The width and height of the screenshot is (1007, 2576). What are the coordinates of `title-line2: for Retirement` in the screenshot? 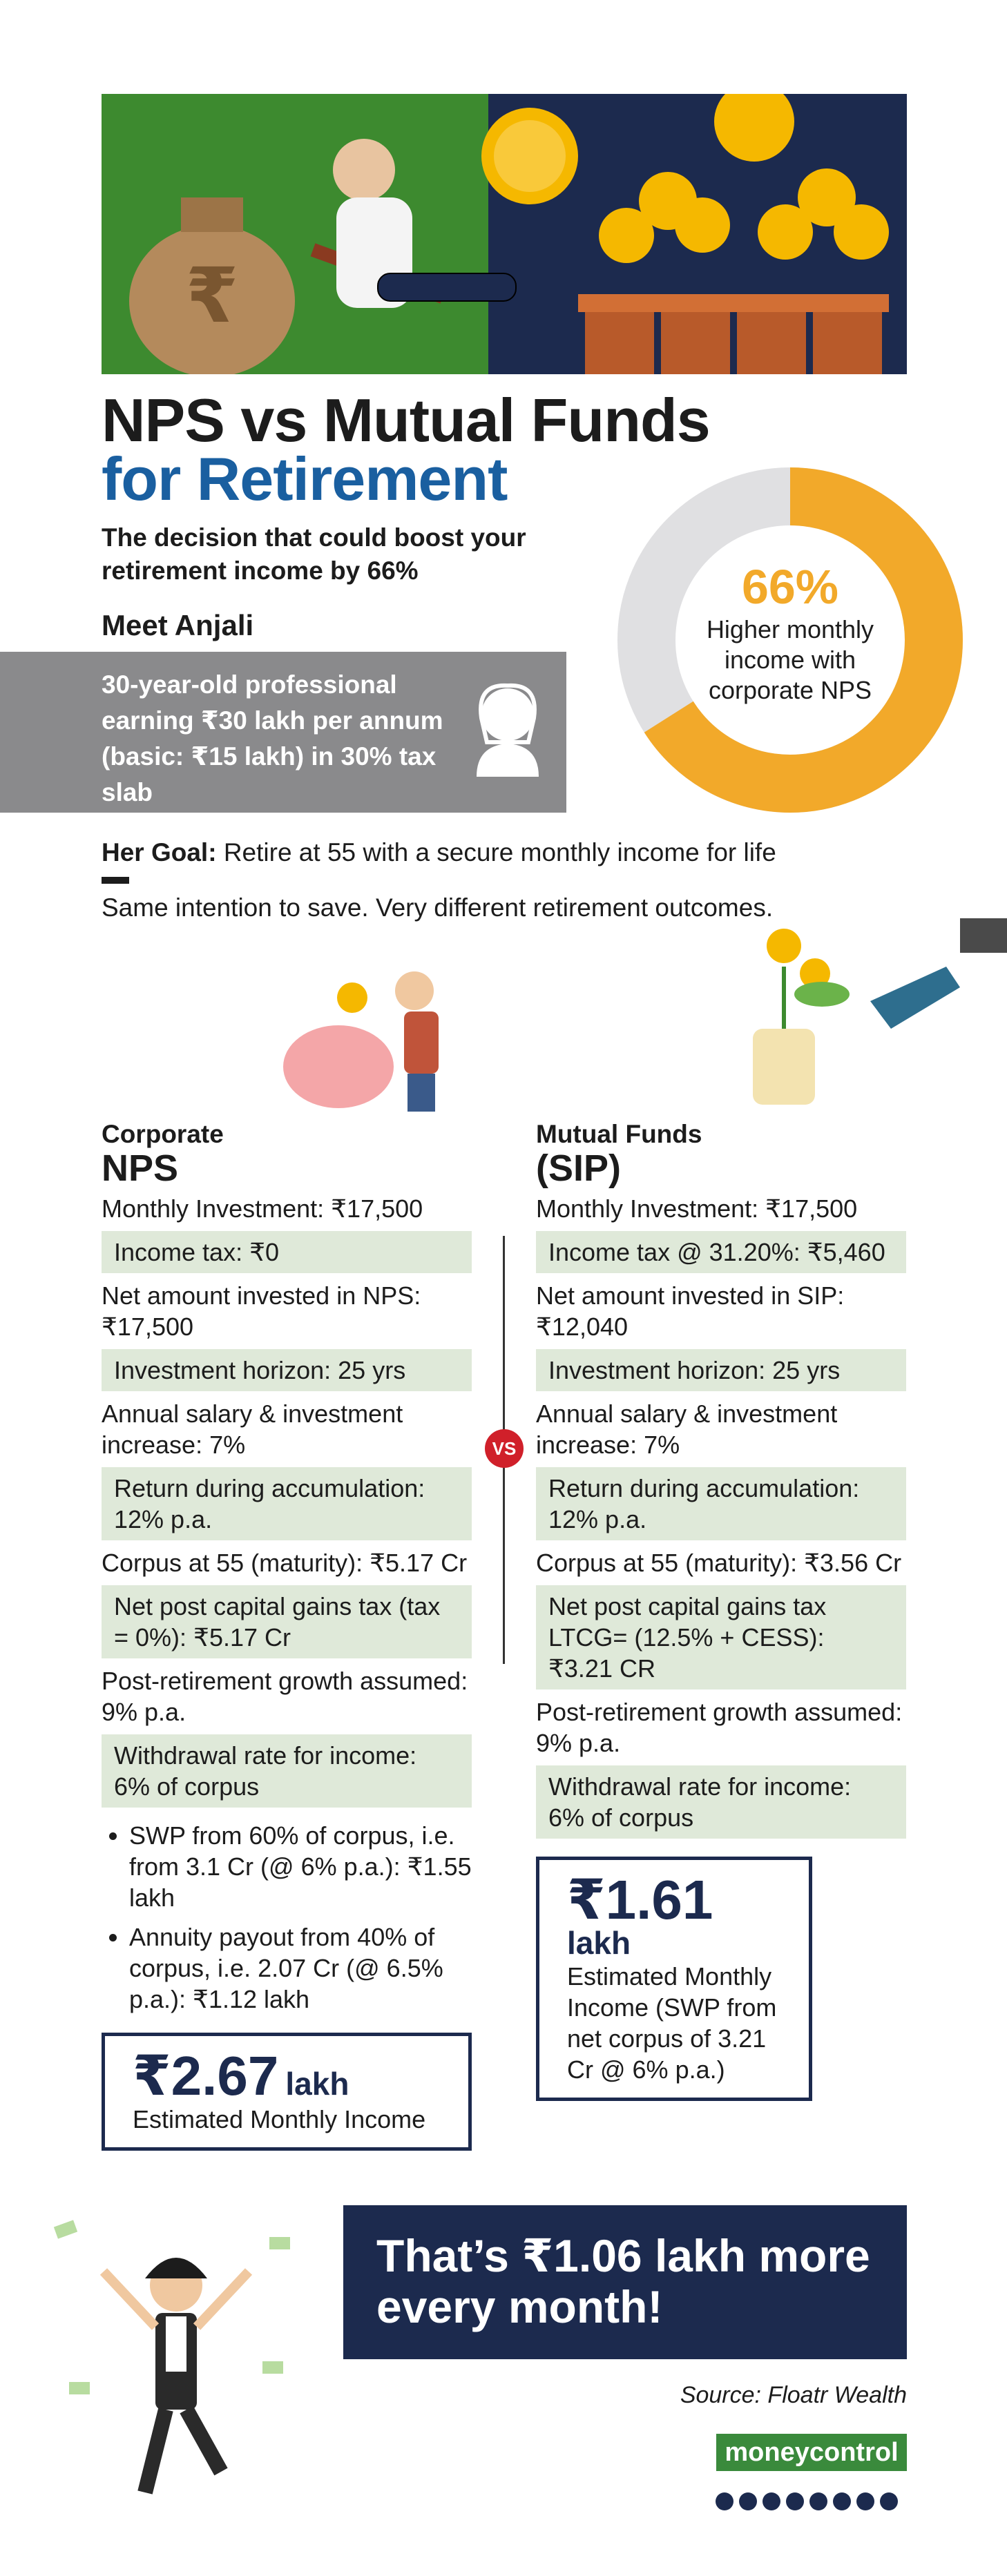 It's located at (305, 479).